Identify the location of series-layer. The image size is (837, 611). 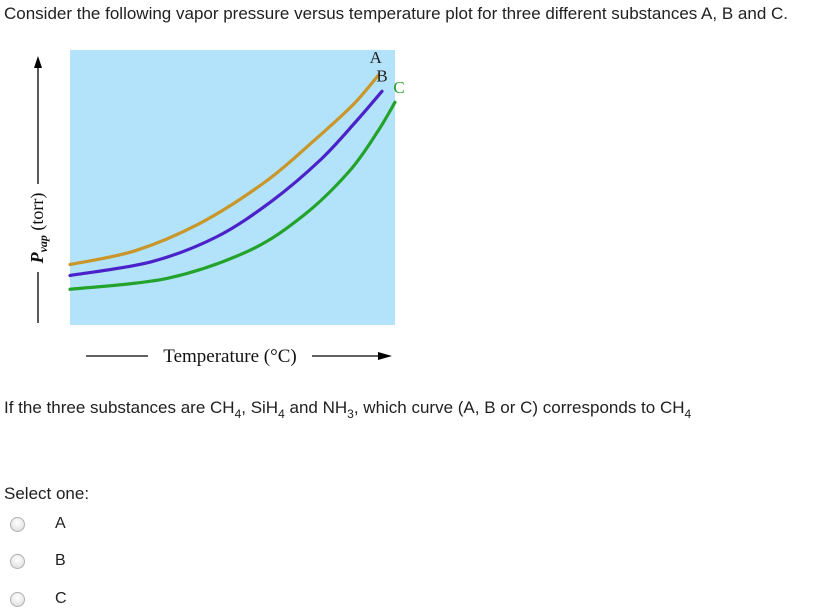
(232, 182).